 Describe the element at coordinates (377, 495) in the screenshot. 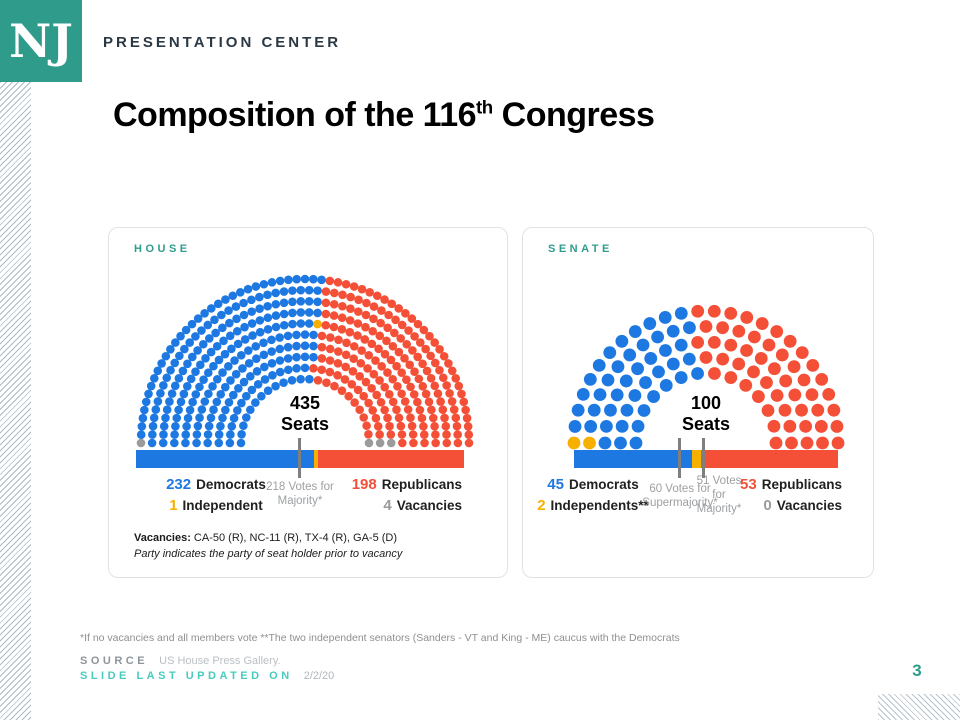

I see `house-right-stats: 198 Republicans 4 Vacancies` at that location.